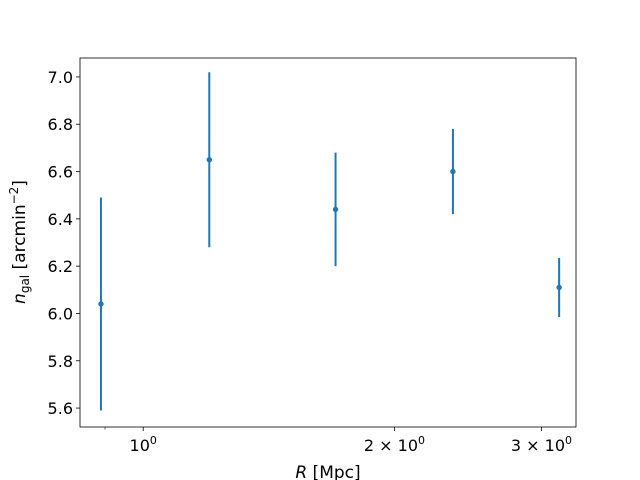 The height and width of the screenshot is (480, 640). What do you see at coordinates (14, 196) in the screenshot?
I see `y-axis-label-superscript: −2` at bounding box center [14, 196].